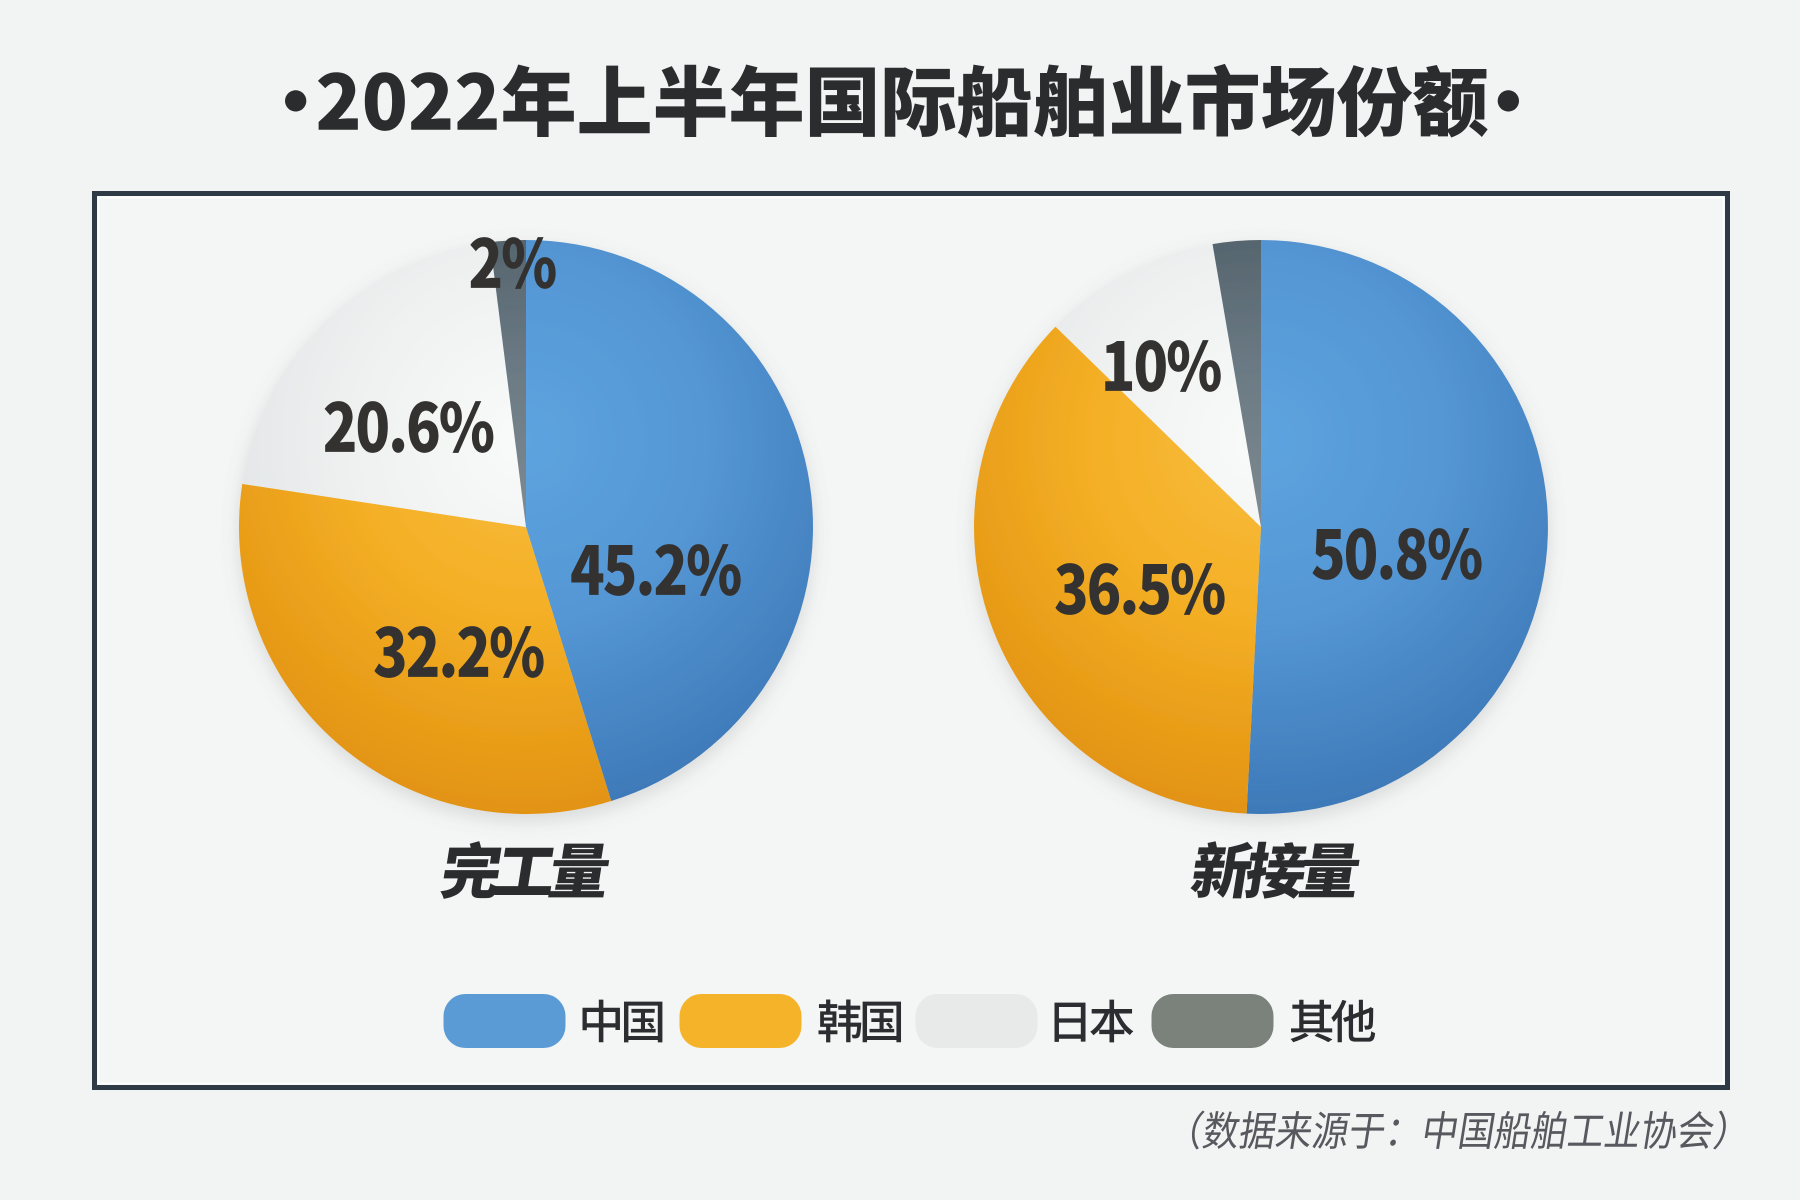 Image resolution: width=1800 pixels, height=1200 pixels. Describe the element at coordinates (1212, 1021) in the screenshot. I see `legend-swatch-other` at that location.